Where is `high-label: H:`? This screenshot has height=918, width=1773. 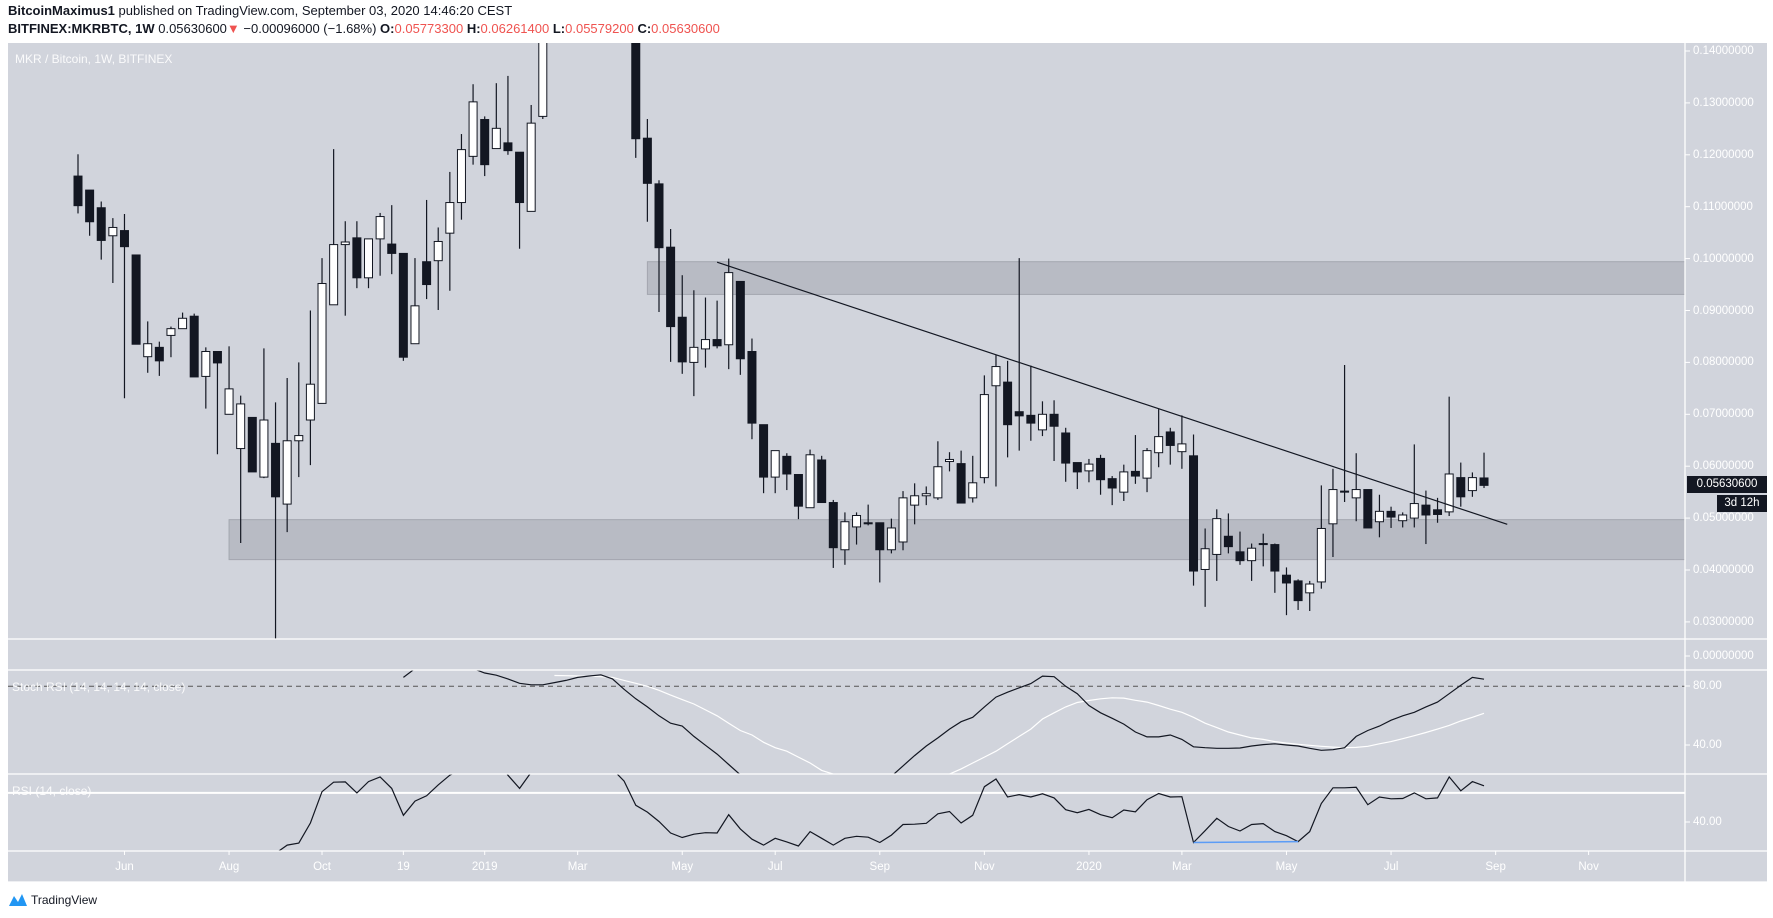
high-label: H: is located at coordinates (473, 28).